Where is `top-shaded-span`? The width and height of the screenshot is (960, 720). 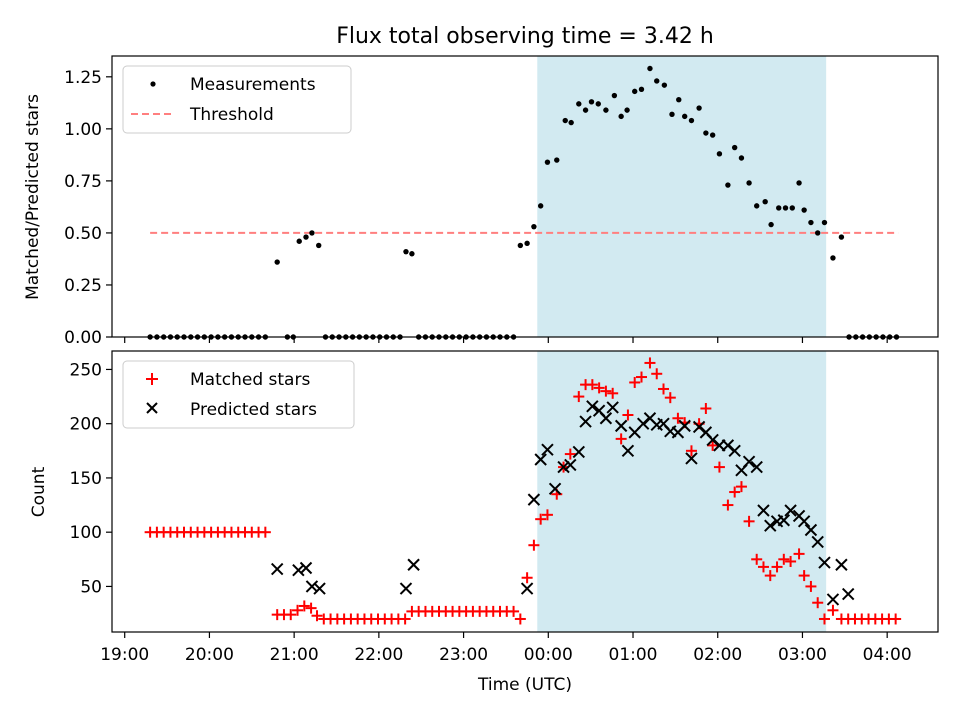 top-shaded-span is located at coordinates (682, 196).